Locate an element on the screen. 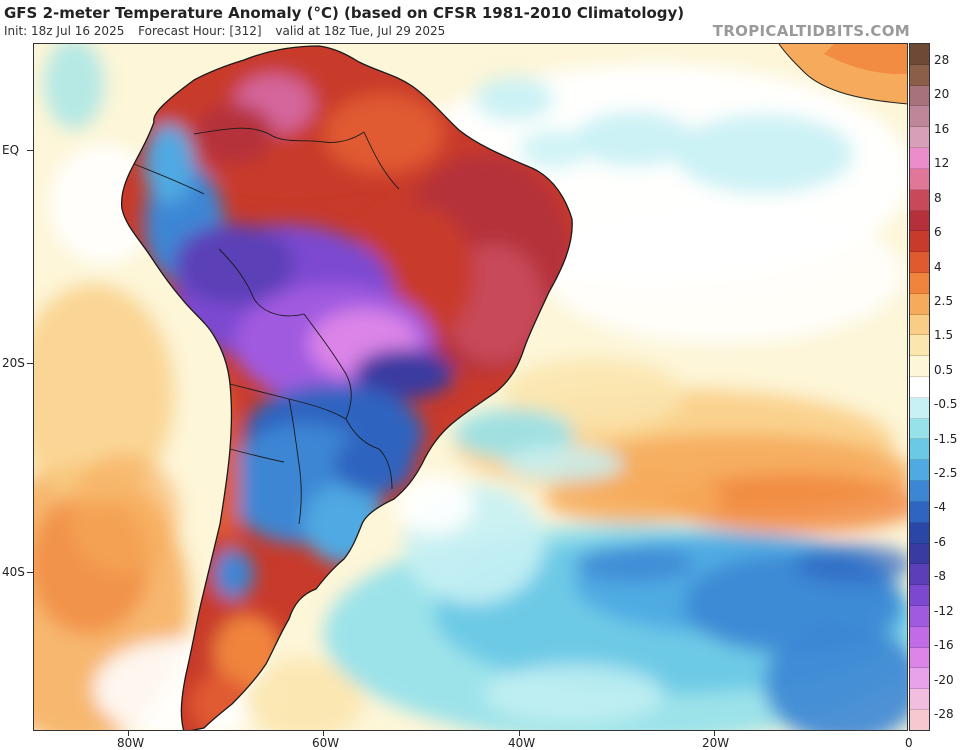  colorbar-label: -4 is located at coordinates (940, 507).